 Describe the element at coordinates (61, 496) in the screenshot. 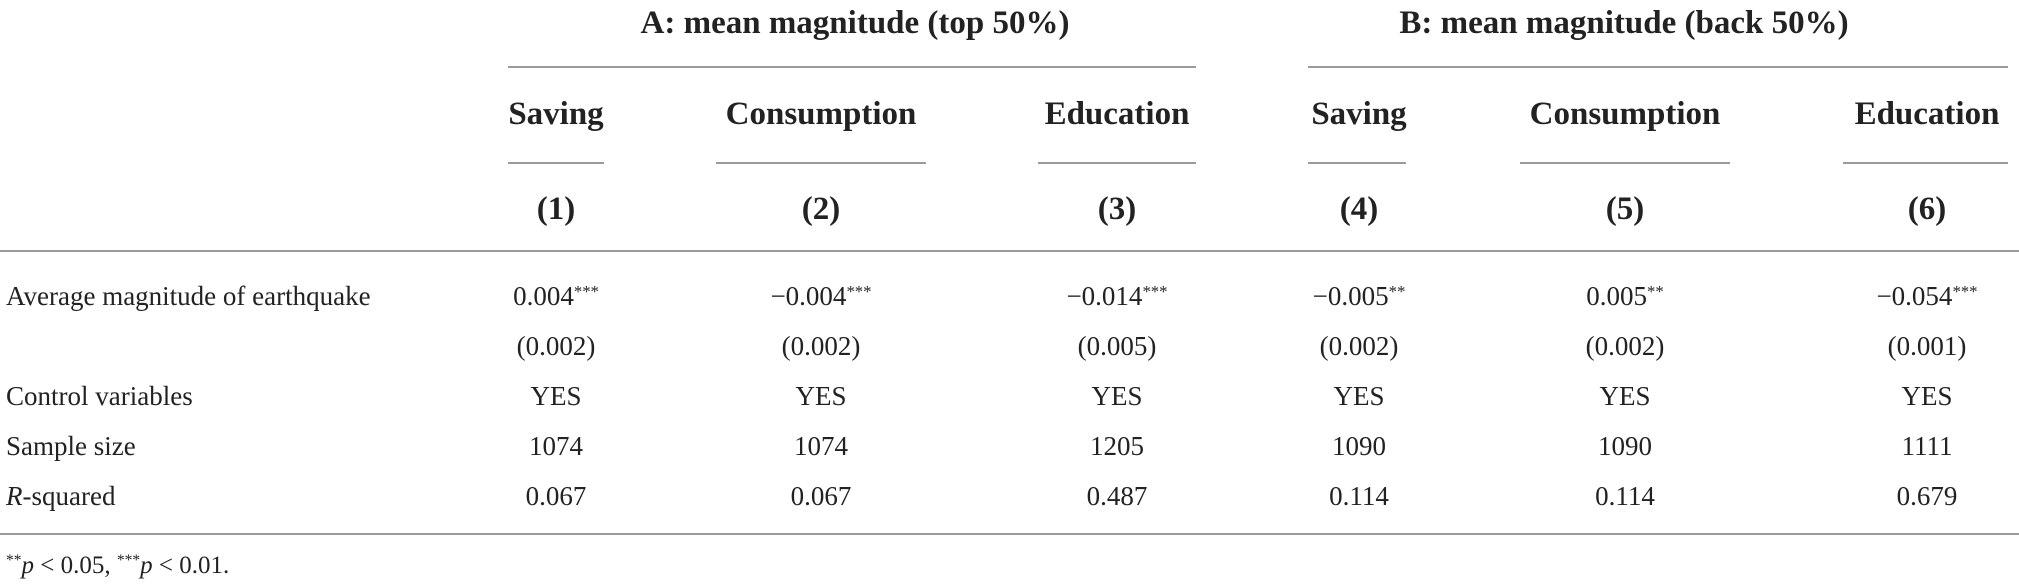

I see `row-label-r-squared: R-squared` at that location.